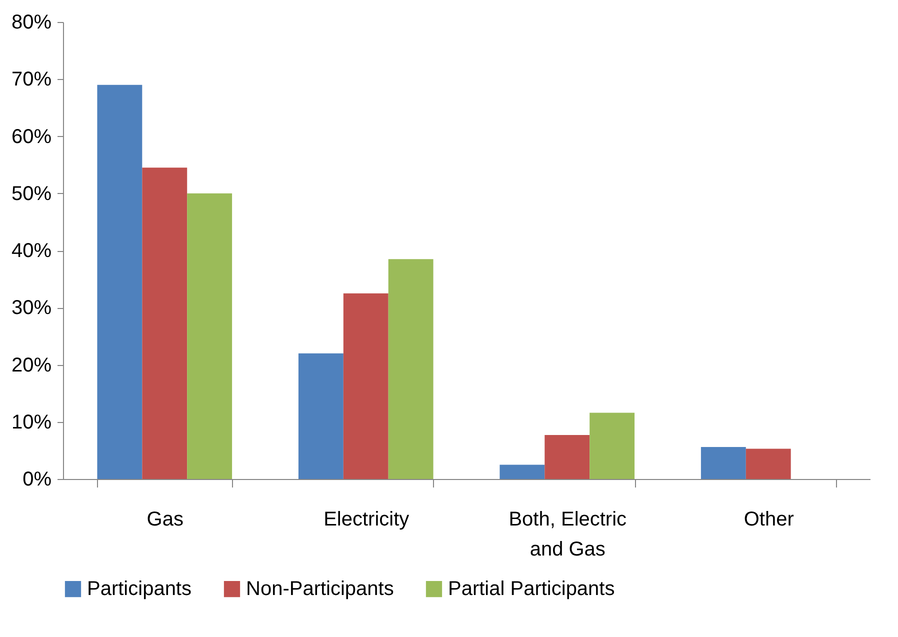 The width and height of the screenshot is (898, 637). What do you see at coordinates (567, 534) in the screenshot?
I see `x-tick-label: Both, Electric and Gas` at bounding box center [567, 534].